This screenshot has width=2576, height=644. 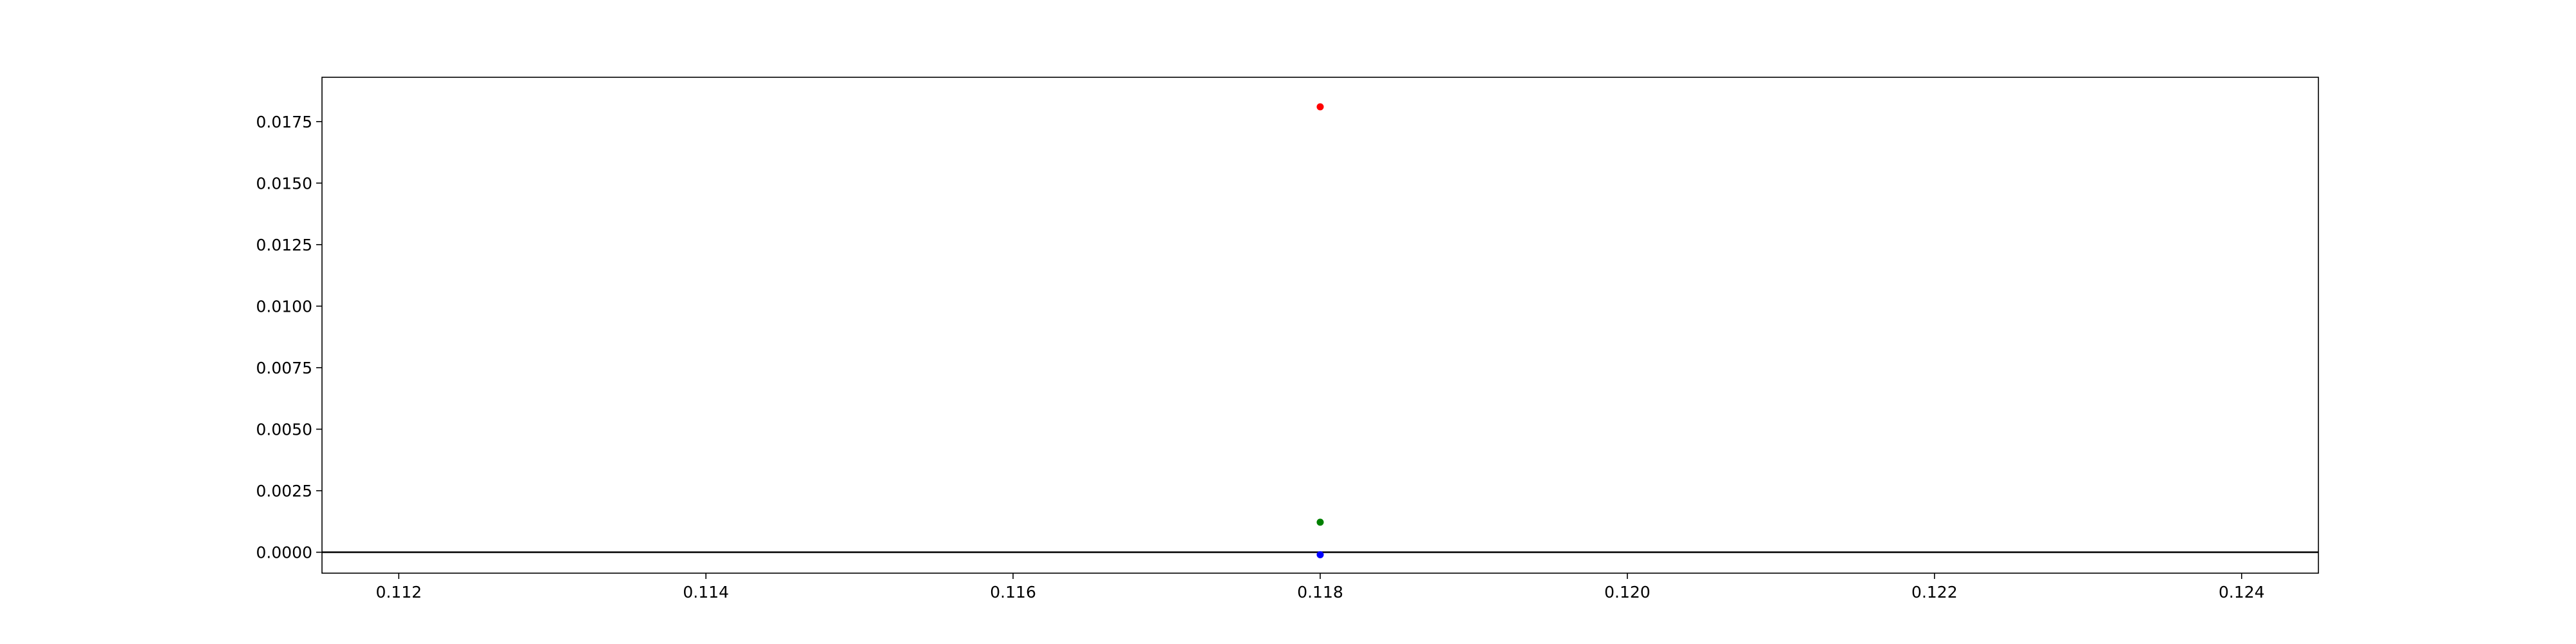 What do you see at coordinates (284, 430) in the screenshot?
I see `y-tick-label: 0.0050` at bounding box center [284, 430].